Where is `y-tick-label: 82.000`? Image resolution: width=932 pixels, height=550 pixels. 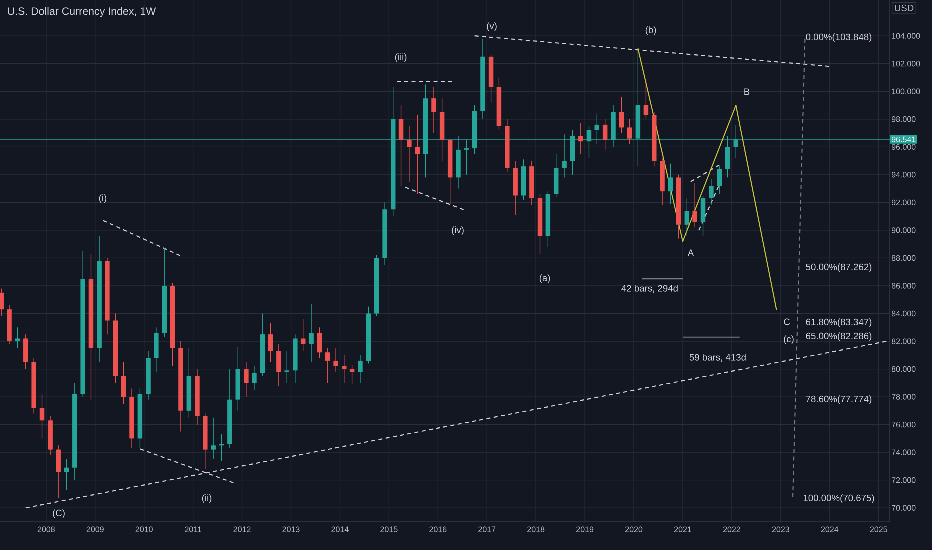
y-tick-label: 82.000 is located at coordinates (904, 341).